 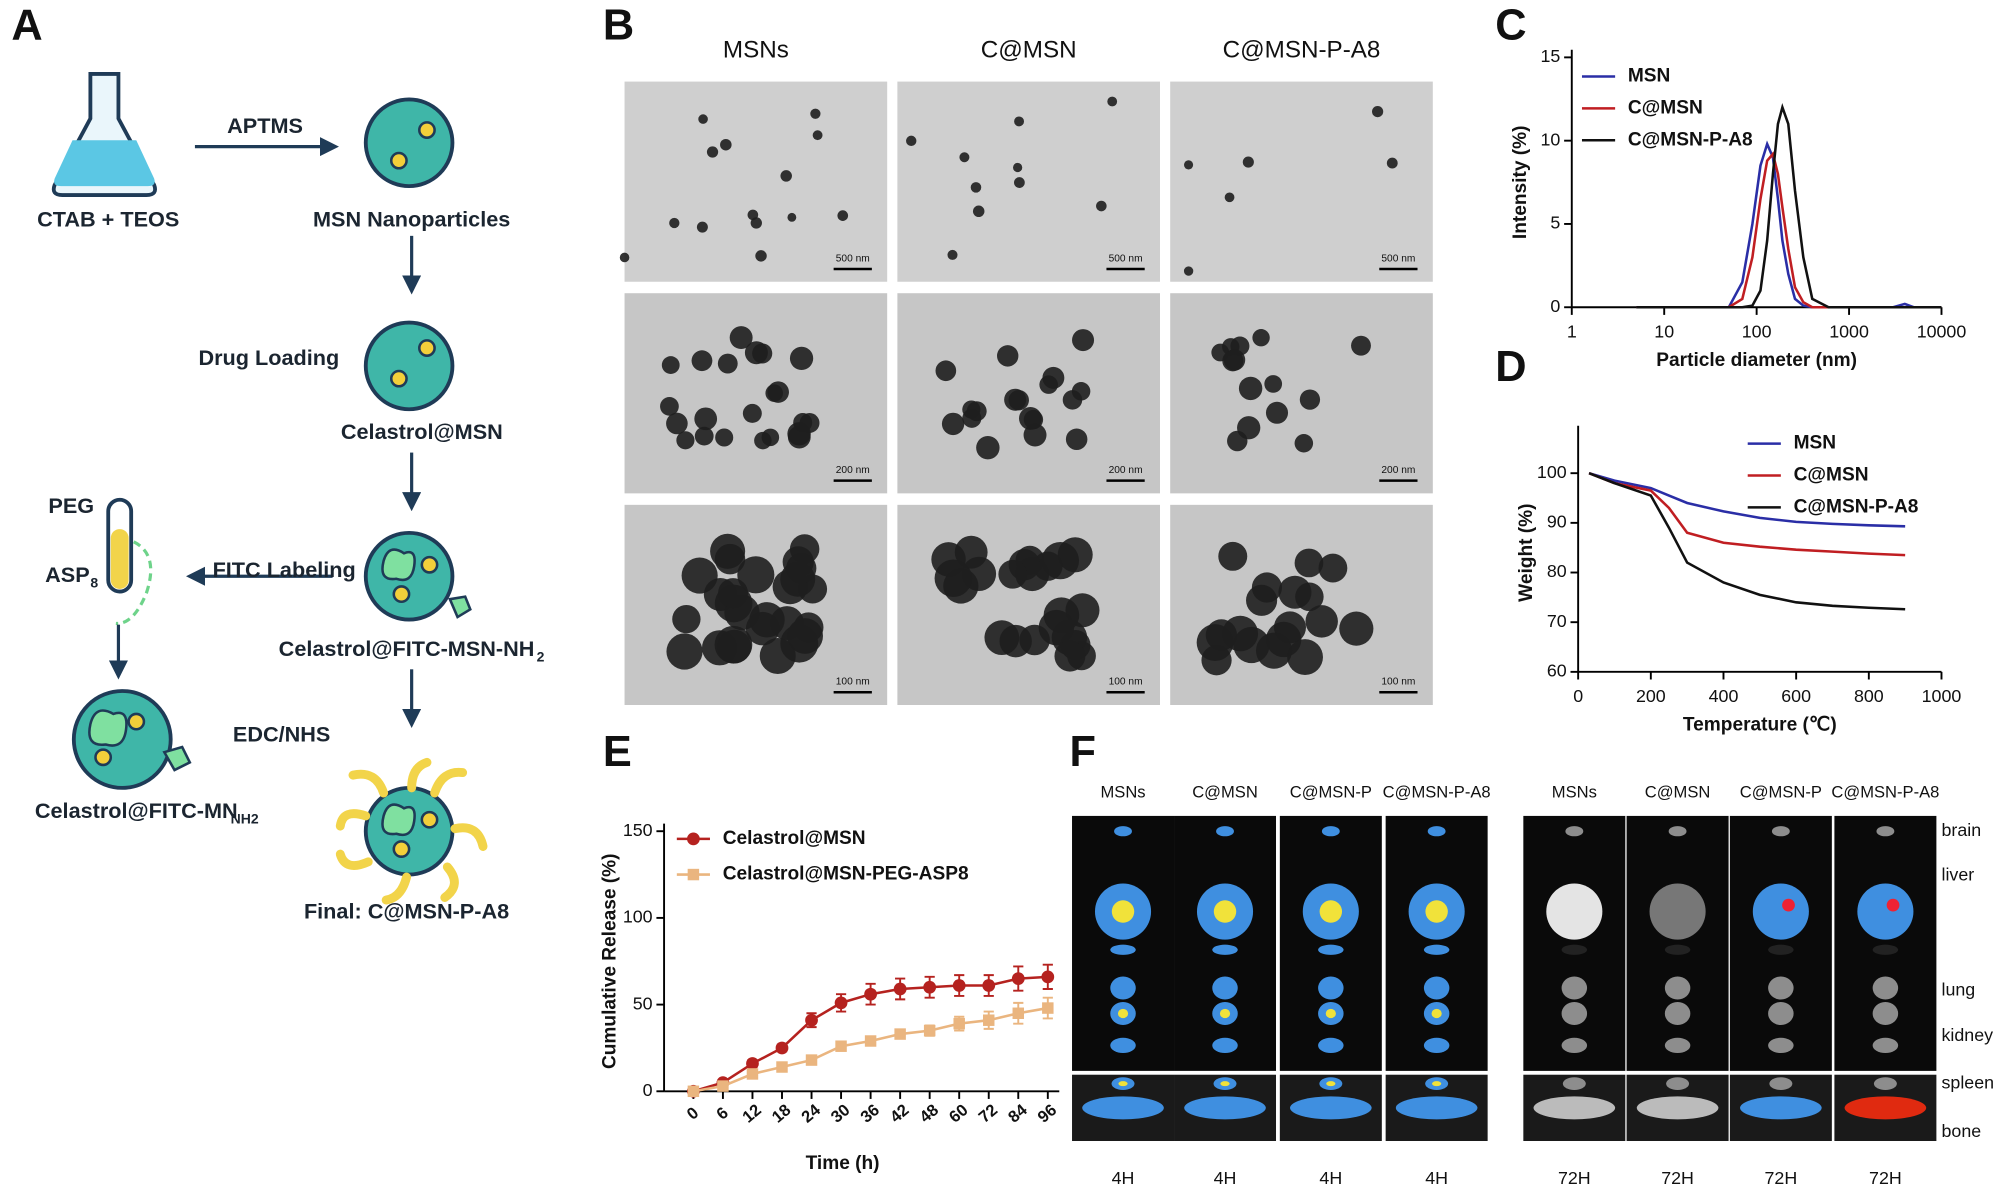 What do you see at coordinates (1760, 724) in the screenshot?
I see `x-axis-label: Temperature (℃)` at bounding box center [1760, 724].